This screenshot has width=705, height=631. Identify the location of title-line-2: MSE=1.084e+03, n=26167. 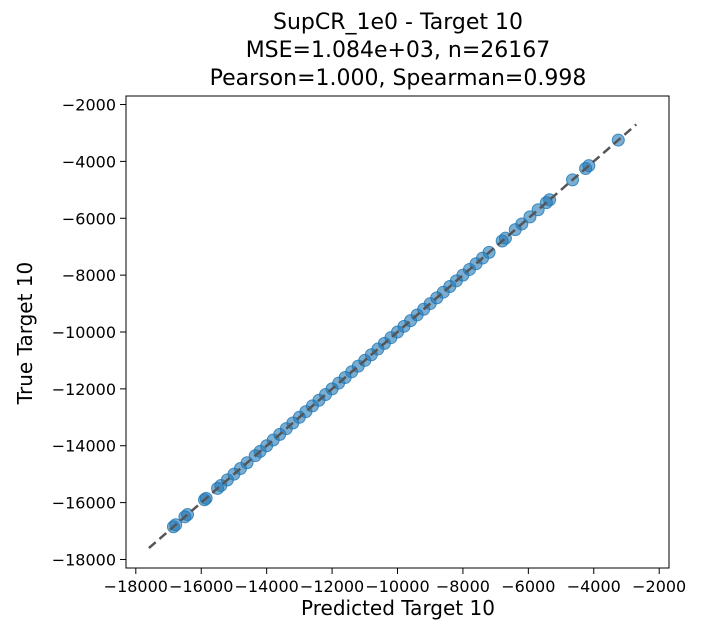
(398, 50).